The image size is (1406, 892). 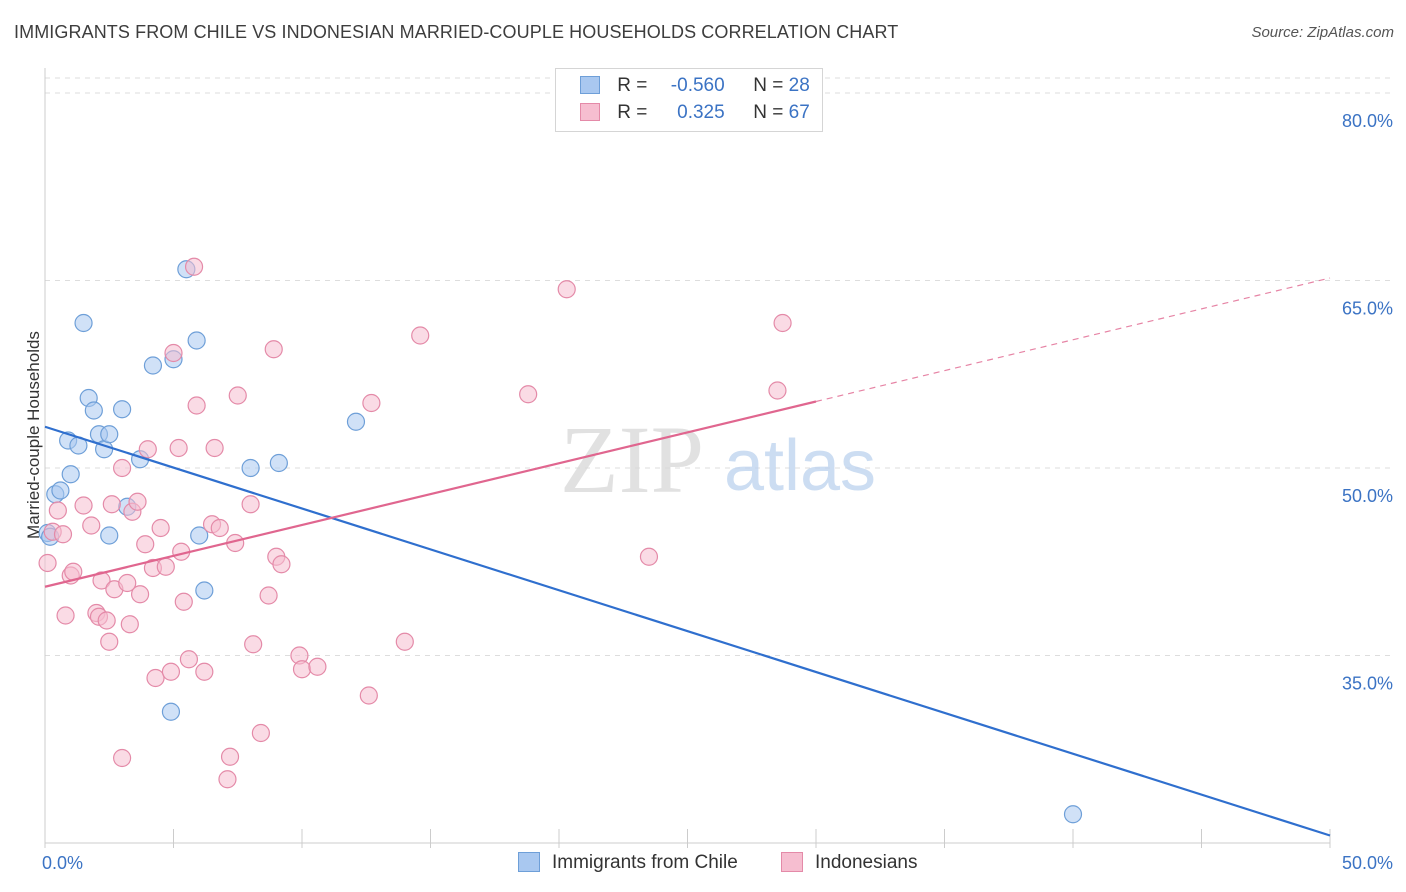 I want to click on legend-row-indonesians: R = 0.325 N = 67, so click(x=695, y=114).